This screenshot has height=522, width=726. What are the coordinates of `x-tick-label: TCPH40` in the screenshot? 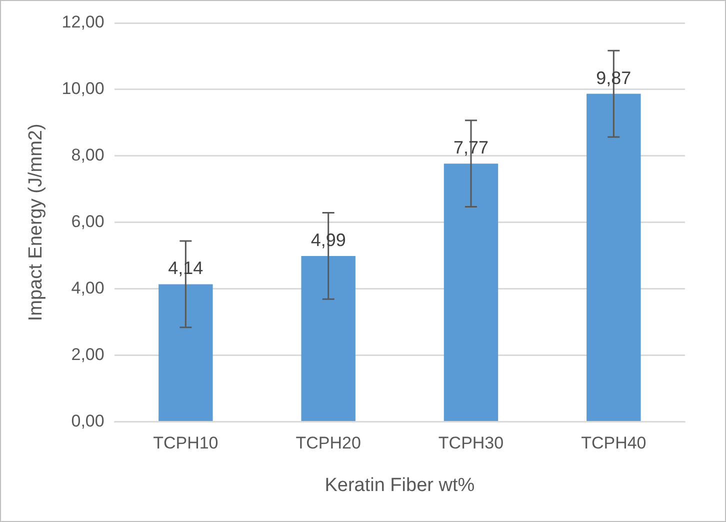 It's located at (613, 443).